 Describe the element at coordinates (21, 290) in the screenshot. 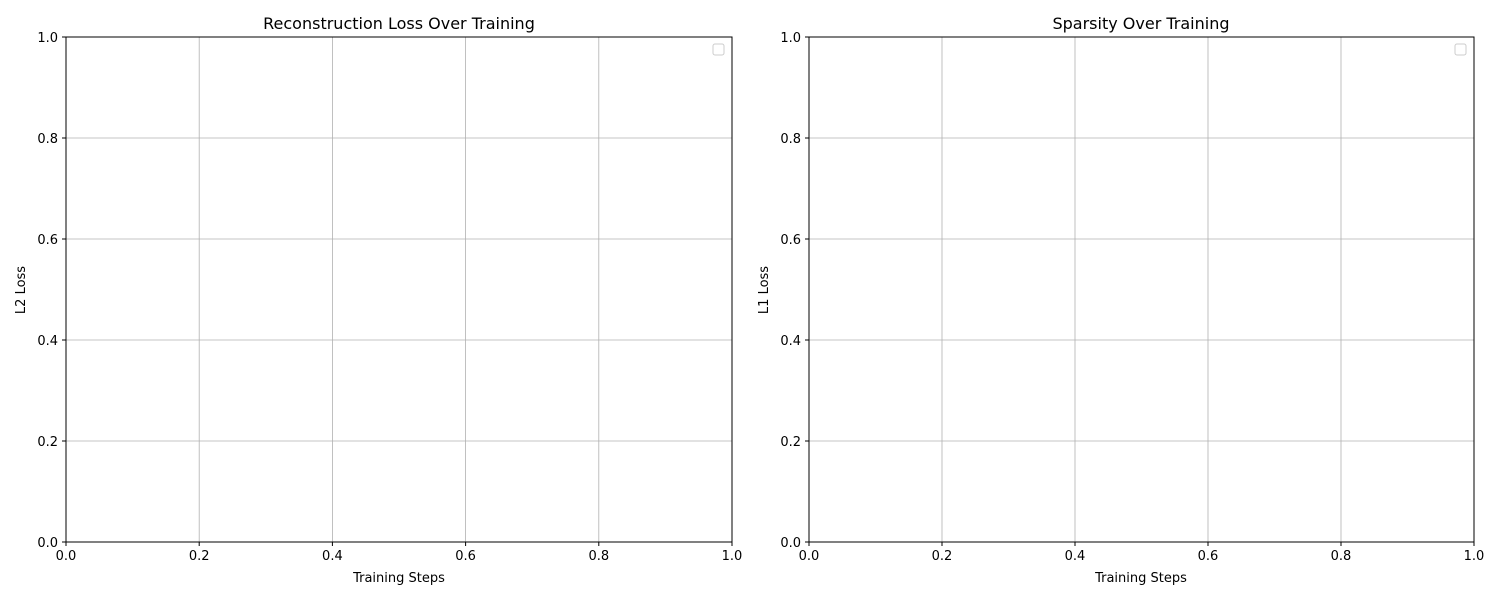

I see `y-axis-label: L2 Loss` at that location.